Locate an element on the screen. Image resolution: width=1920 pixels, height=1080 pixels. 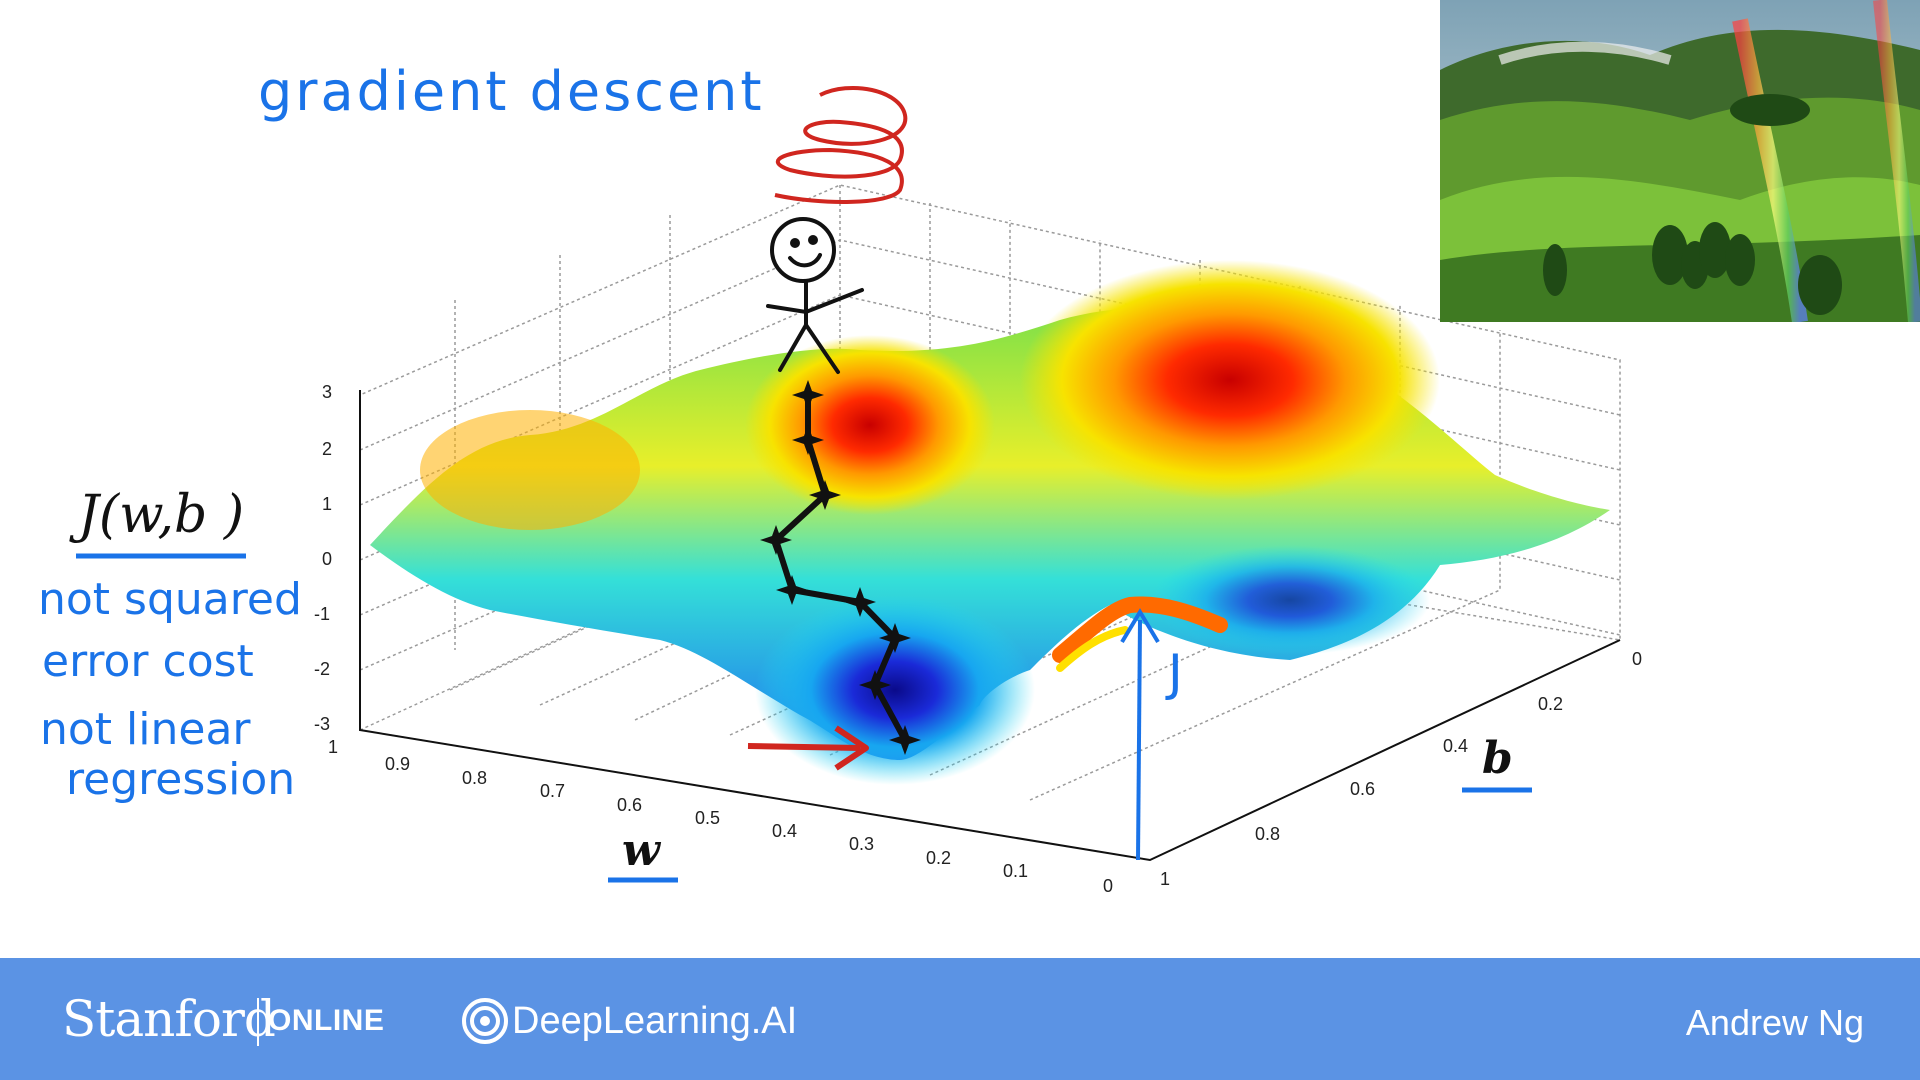
dizzy-scribble-icon is located at coordinates (841, 145).